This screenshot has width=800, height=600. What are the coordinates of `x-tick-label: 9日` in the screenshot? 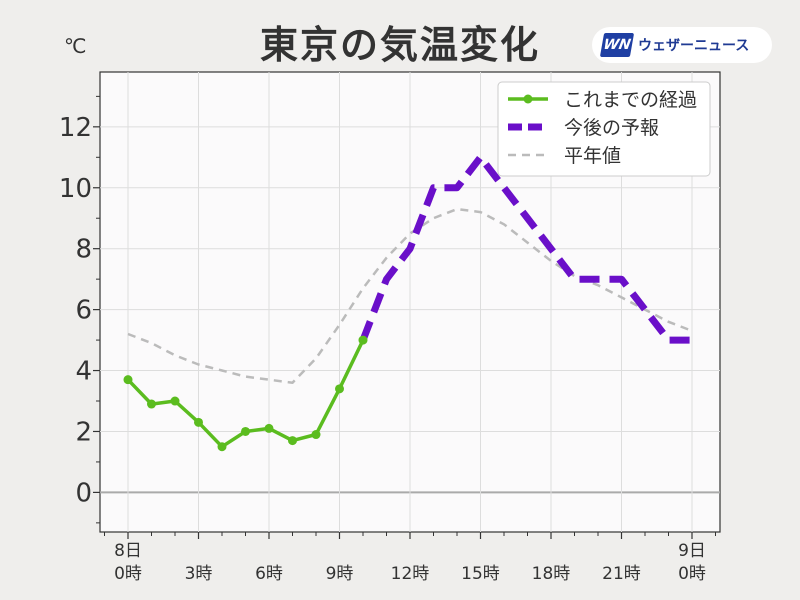 It's located at (692, 551).